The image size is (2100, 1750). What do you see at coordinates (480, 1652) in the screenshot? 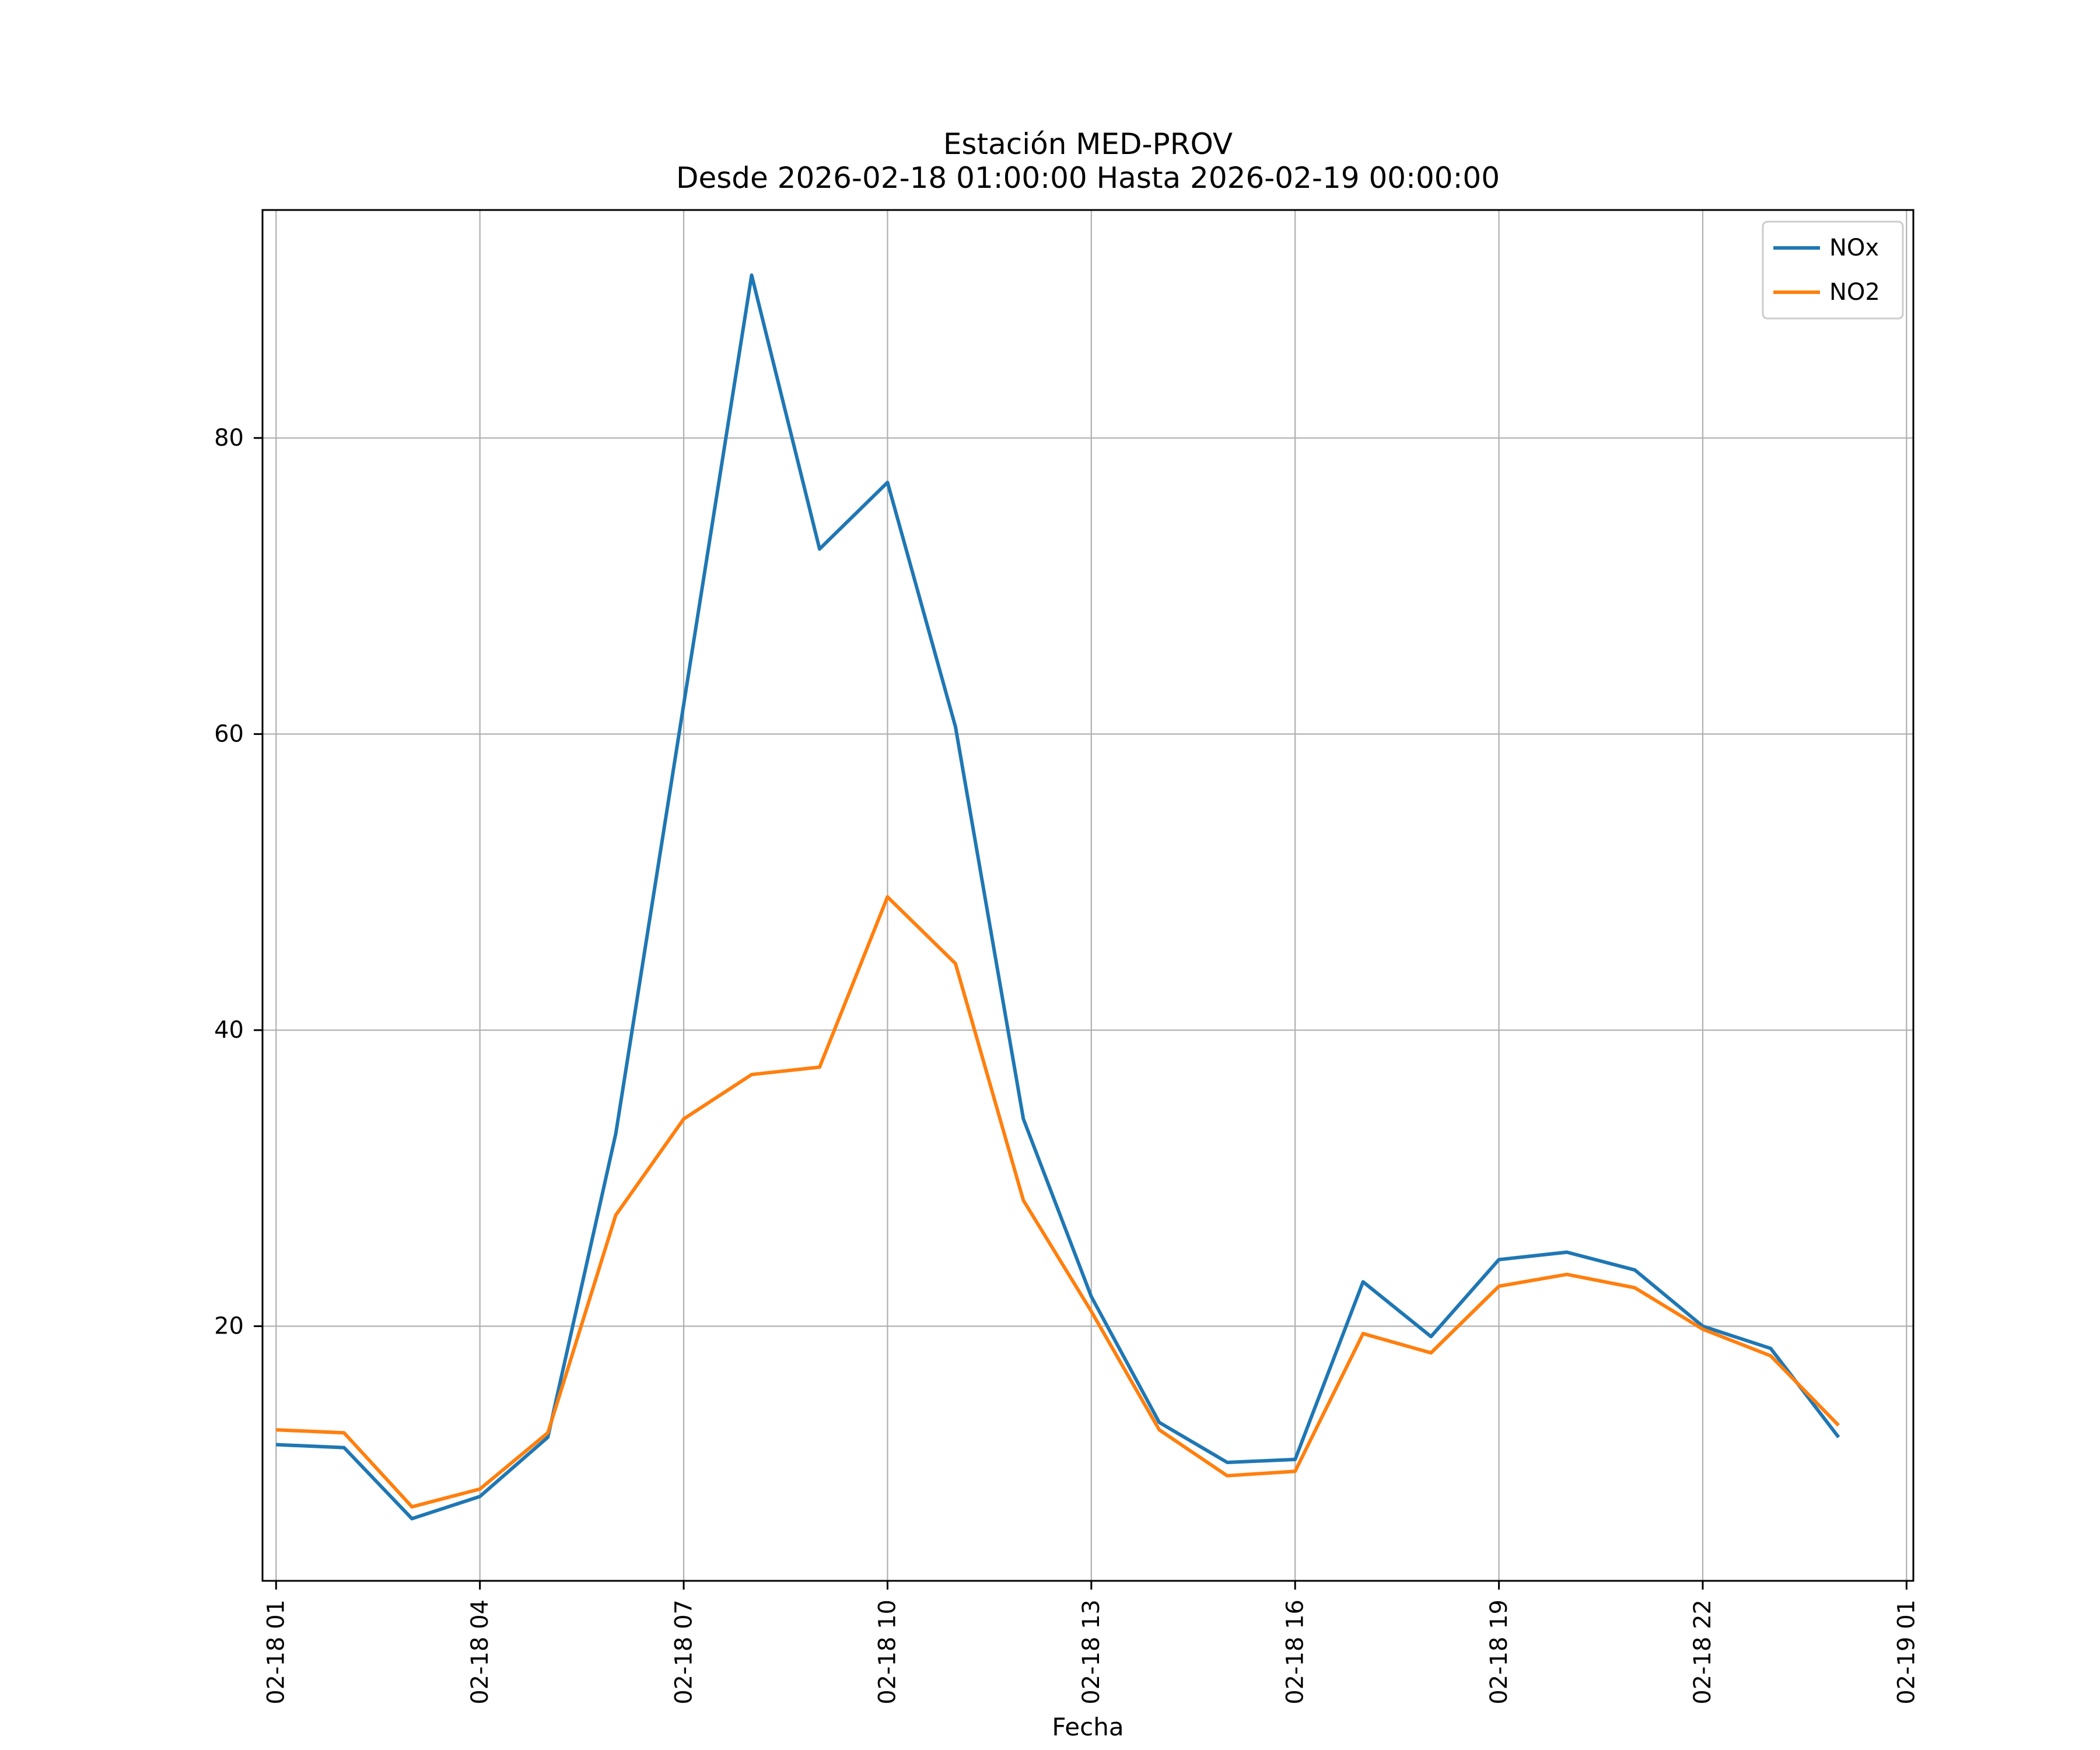
I see `x-tick-label: 02-18 04` at bounding box center [480, 1652].